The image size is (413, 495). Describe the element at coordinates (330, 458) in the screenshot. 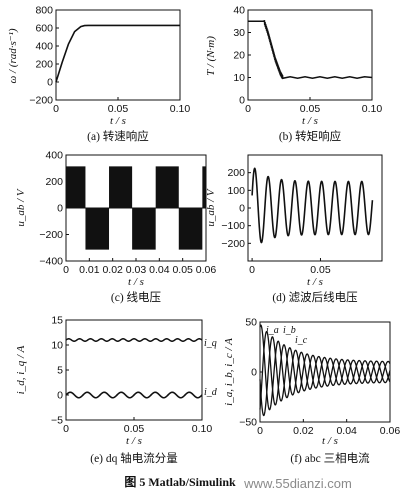

I see `panel-f-caption: (f) abc 三相电流` at that location.